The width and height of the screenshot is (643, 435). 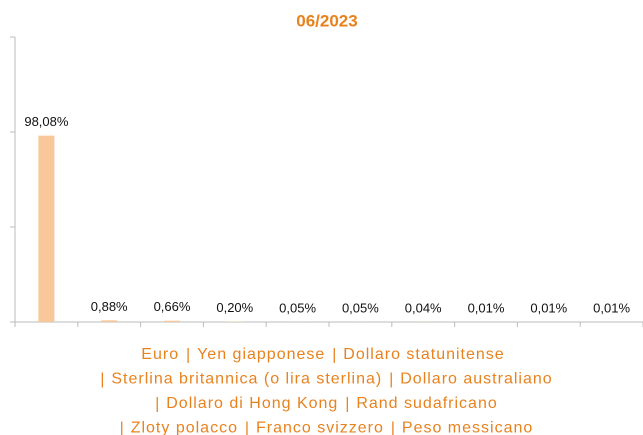 I want to click on value-label: 0,88%, so click(x=109, y=306).